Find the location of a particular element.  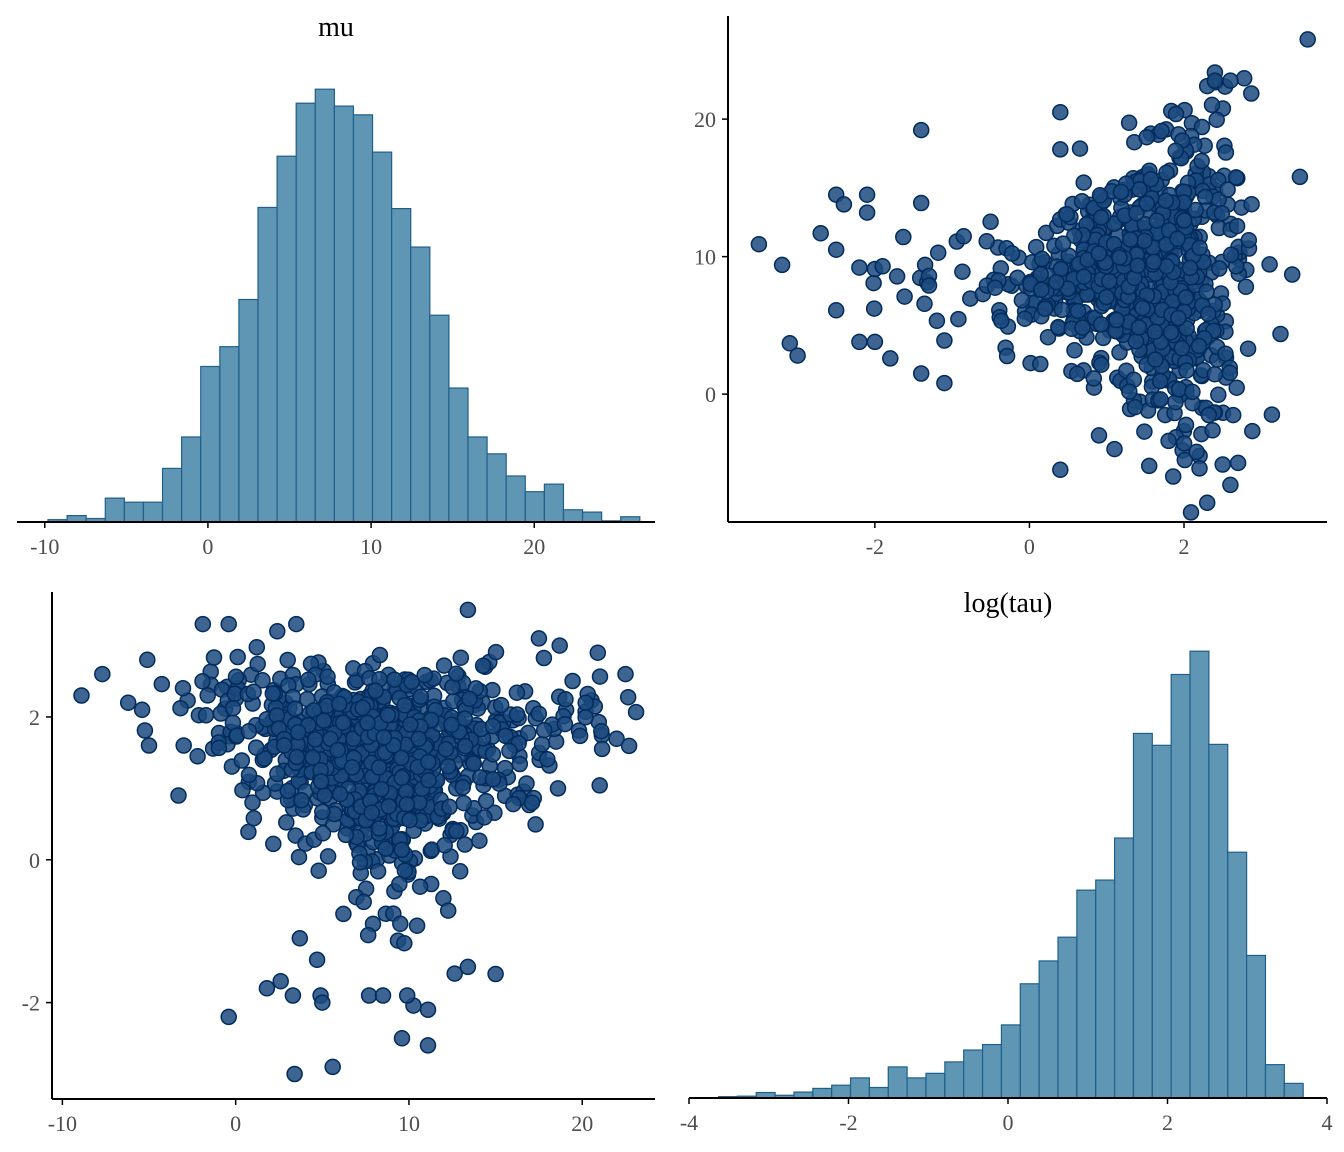

y-tick-label: 10 is located at coordinates (705, 257).